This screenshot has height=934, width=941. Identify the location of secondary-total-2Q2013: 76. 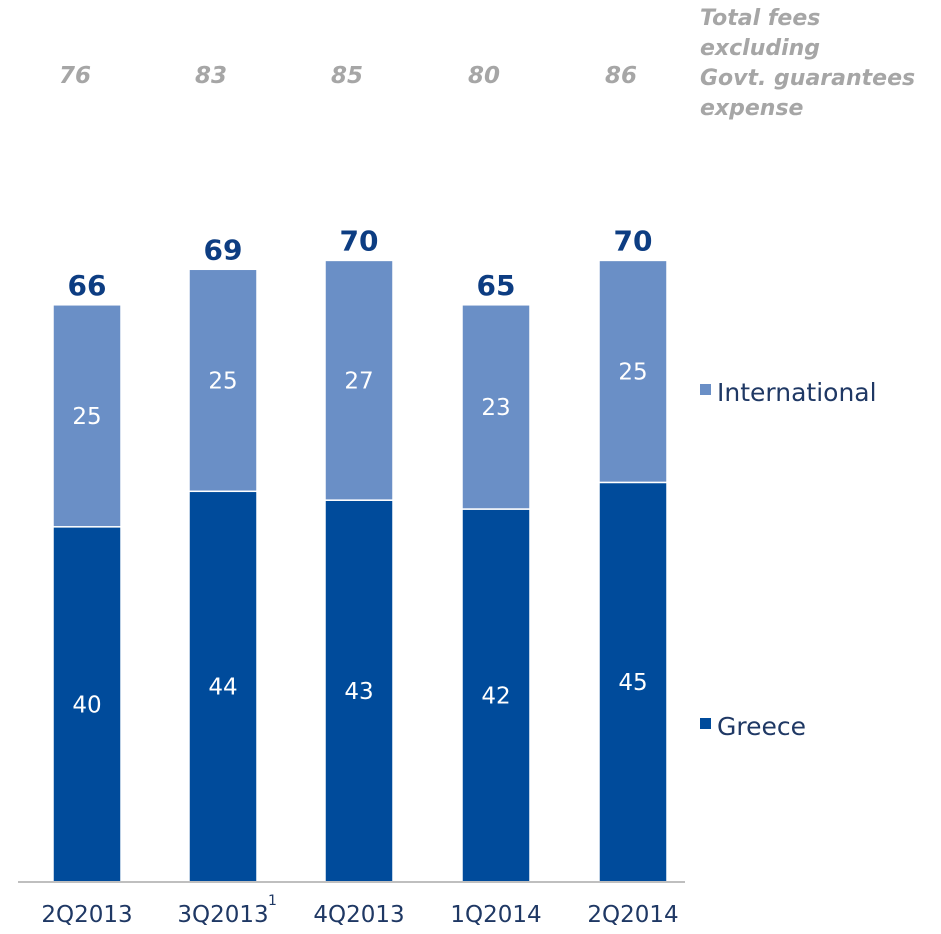
(75, 76).